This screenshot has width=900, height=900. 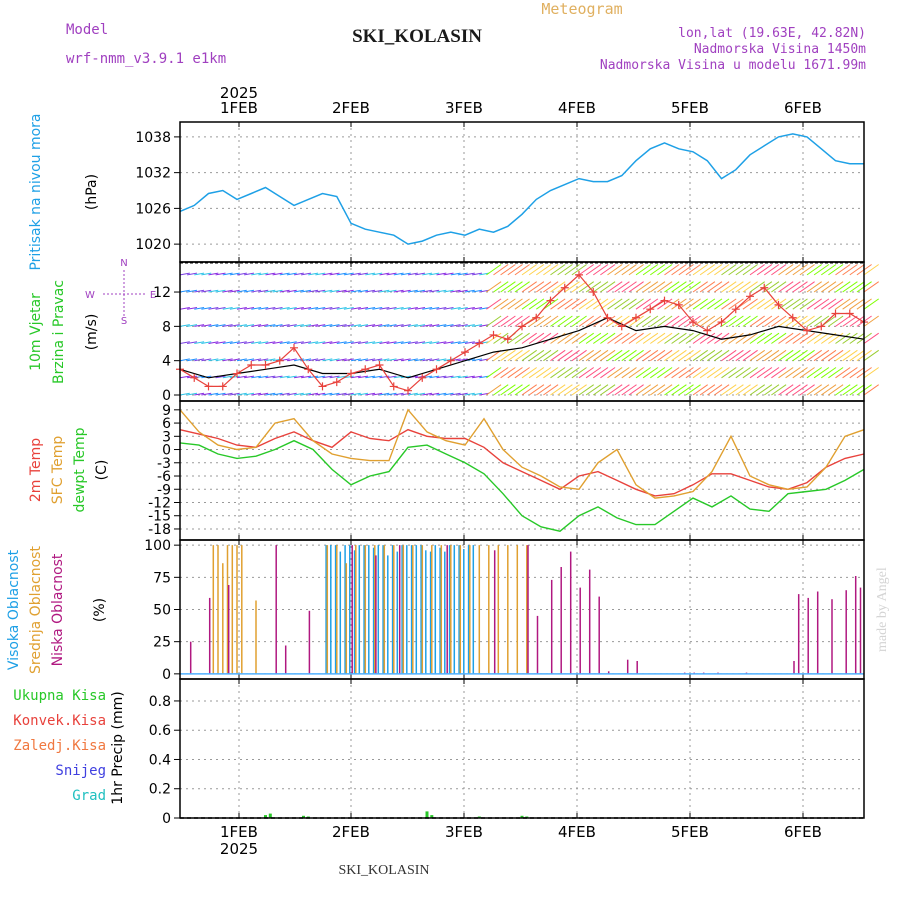 I want to click on day-label-bottom: 2FEB, so click(x=351, y=832).